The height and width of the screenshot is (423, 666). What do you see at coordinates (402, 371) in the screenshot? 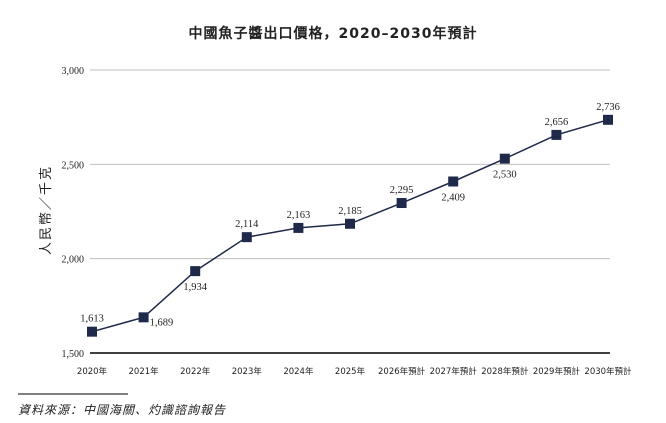
I see `x-tick-label: 2026年預計` at bounding box center [402, 371].